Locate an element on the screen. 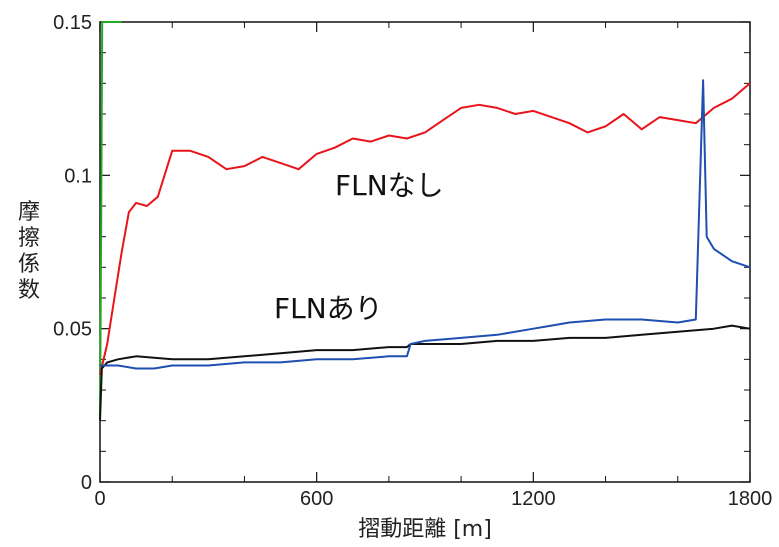  y-axis-label-char: 摩 is located at coordinates (29, 212).